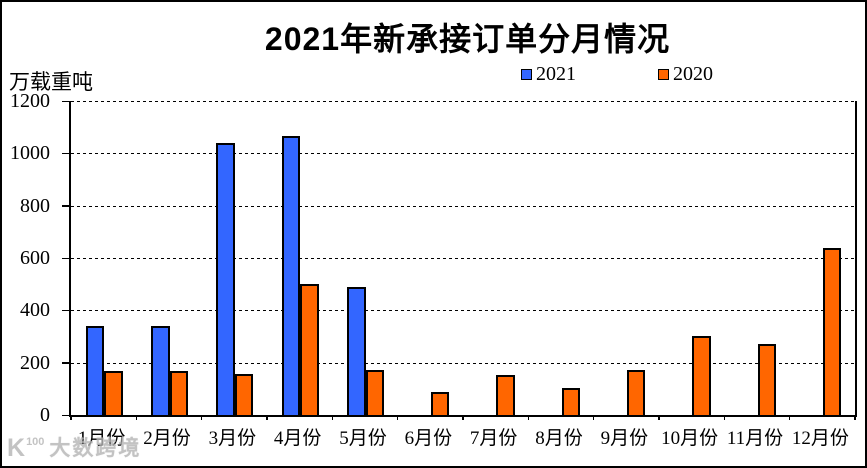 This screenshot has height=468, width=867. I want to click on bar-2020-3月份, so click(244, 394).